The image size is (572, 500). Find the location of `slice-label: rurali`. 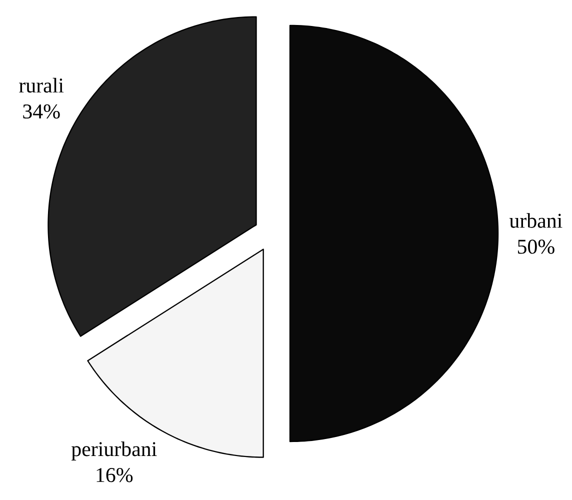

slice-label: rurali is located at coordinates (41, 85).